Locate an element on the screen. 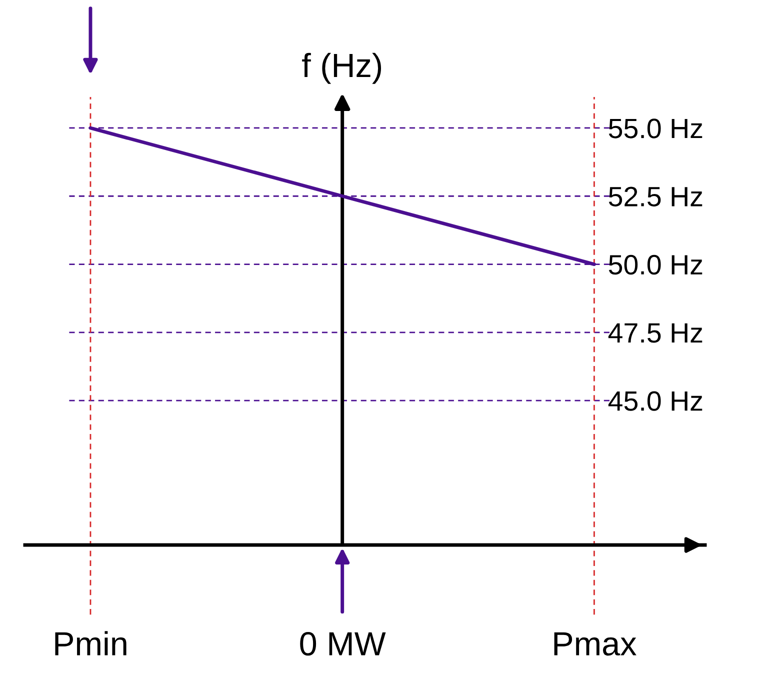 The image size is (773, 676). y-tick-label: 45.0 Hz is located at coordinates (655, 401).